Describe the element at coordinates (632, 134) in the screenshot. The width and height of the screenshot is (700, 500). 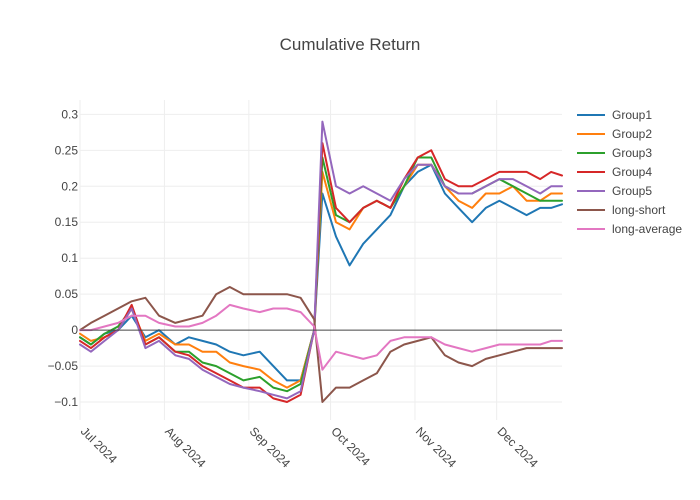
I see `legend-label: Group2` at that location.